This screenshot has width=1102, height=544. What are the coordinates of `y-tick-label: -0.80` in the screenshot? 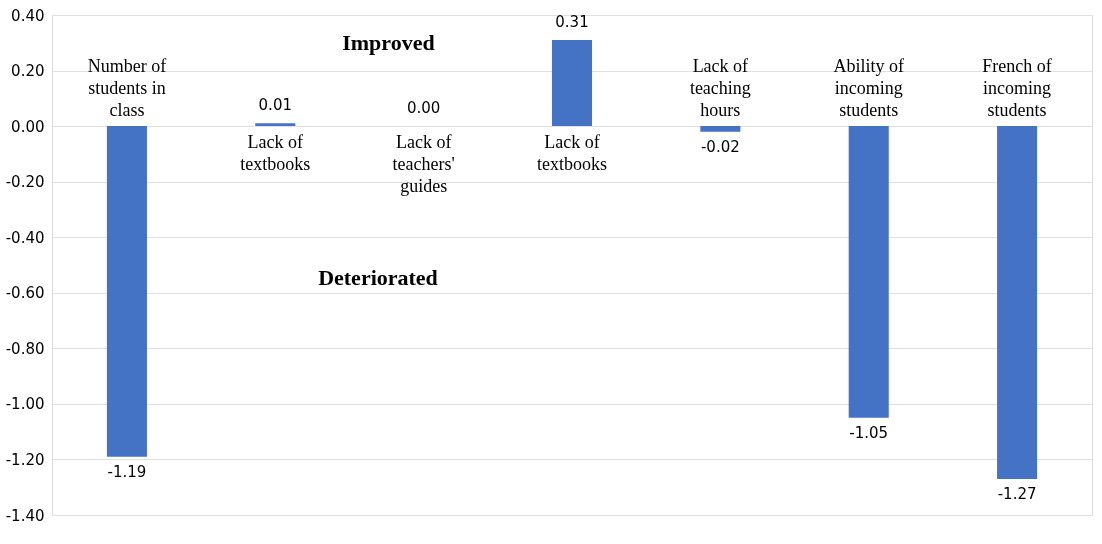 It's located at (25, 348).